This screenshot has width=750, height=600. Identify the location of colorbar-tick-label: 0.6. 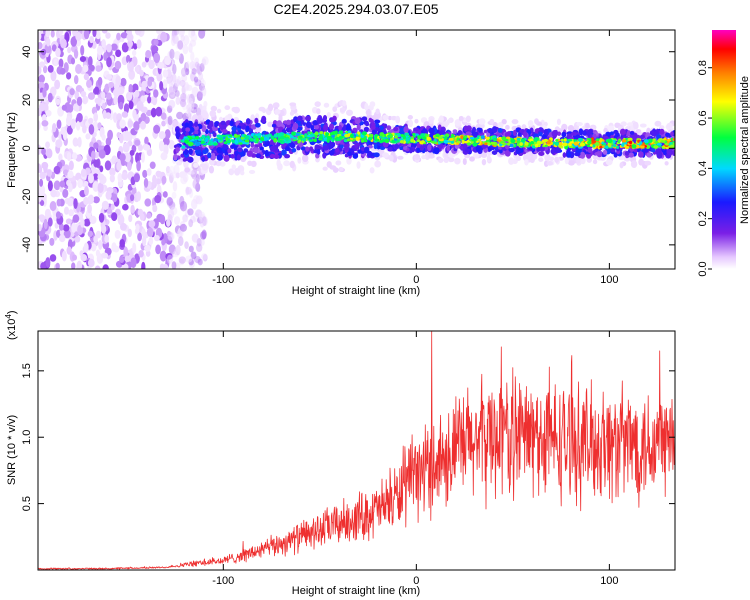
(703, 117).